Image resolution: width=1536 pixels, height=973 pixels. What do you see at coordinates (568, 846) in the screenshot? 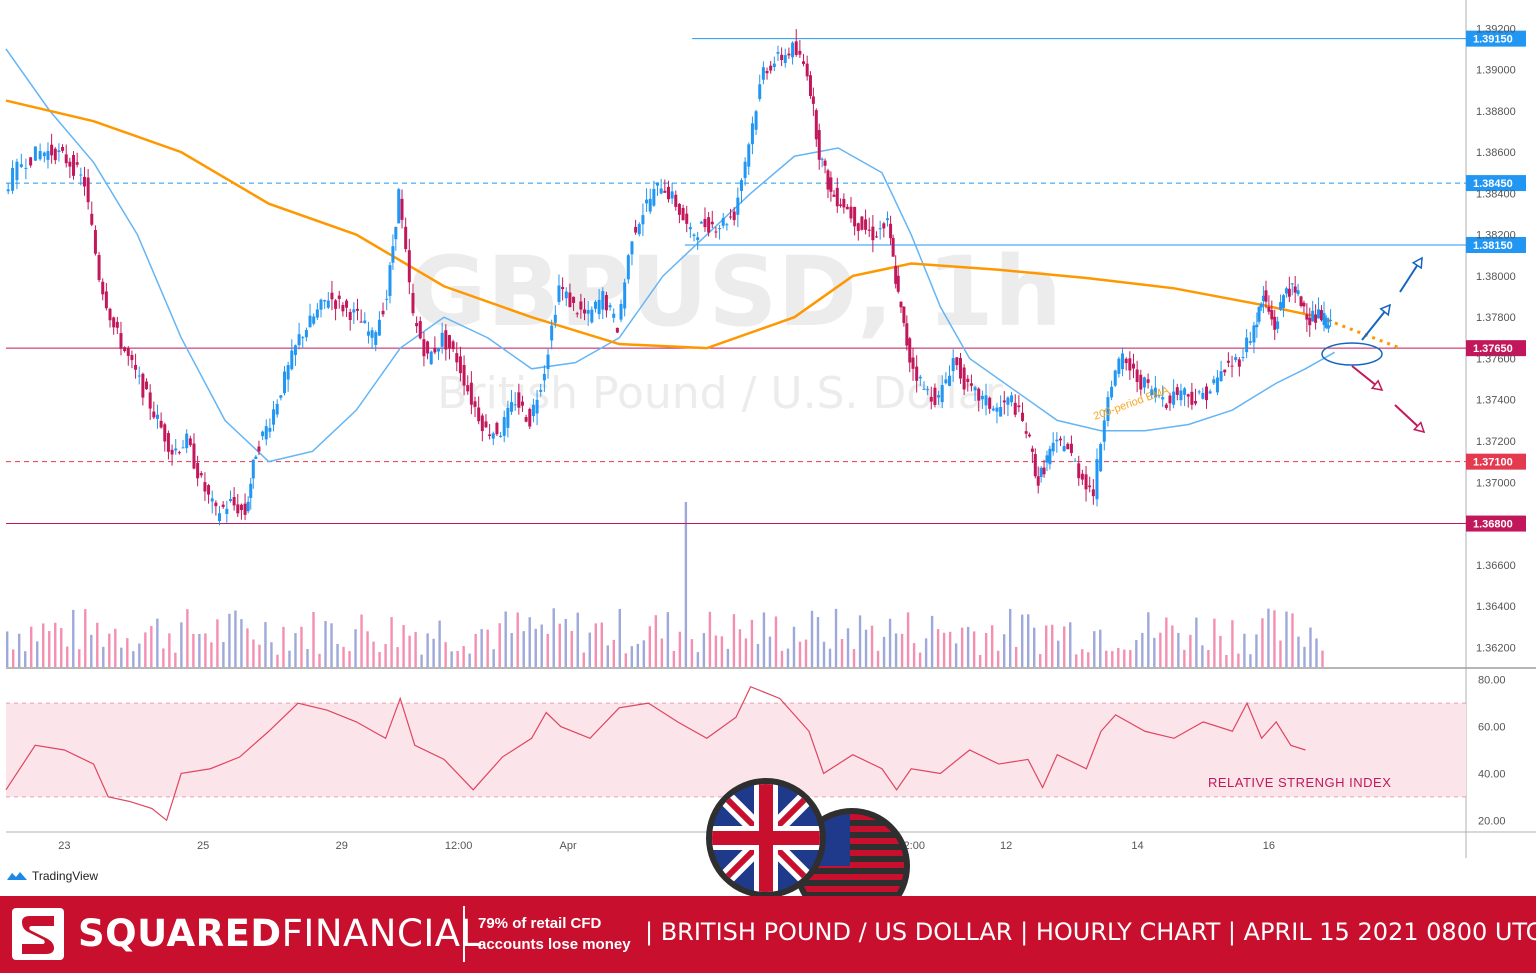
I see `x-tick-label: Apr` at bounding box center [568, 846].